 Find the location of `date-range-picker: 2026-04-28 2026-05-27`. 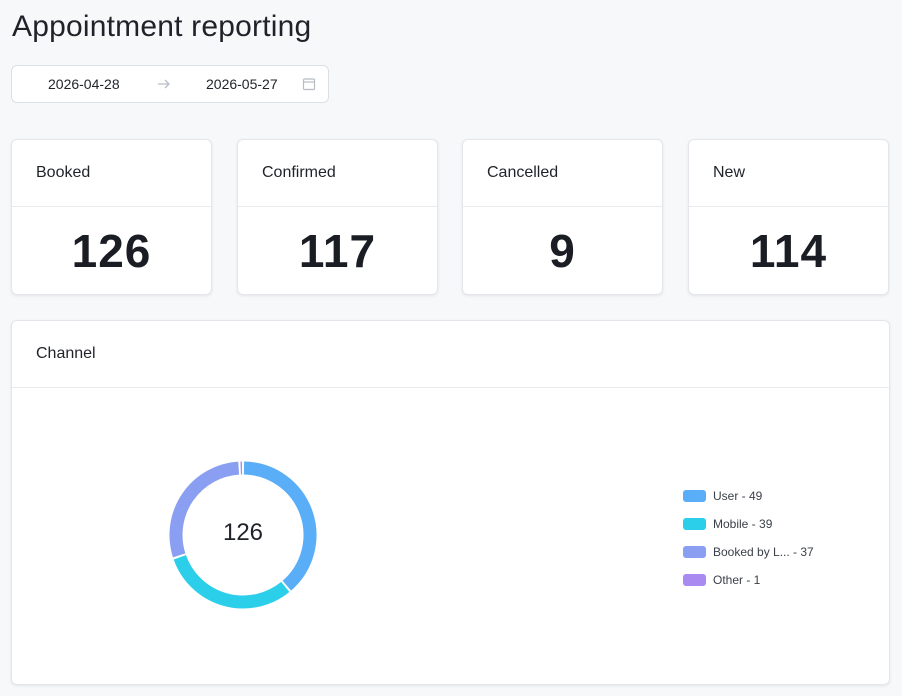

date-range-picker: 2026-04-28 2026-05-27 is located at coordinates (170, 84).